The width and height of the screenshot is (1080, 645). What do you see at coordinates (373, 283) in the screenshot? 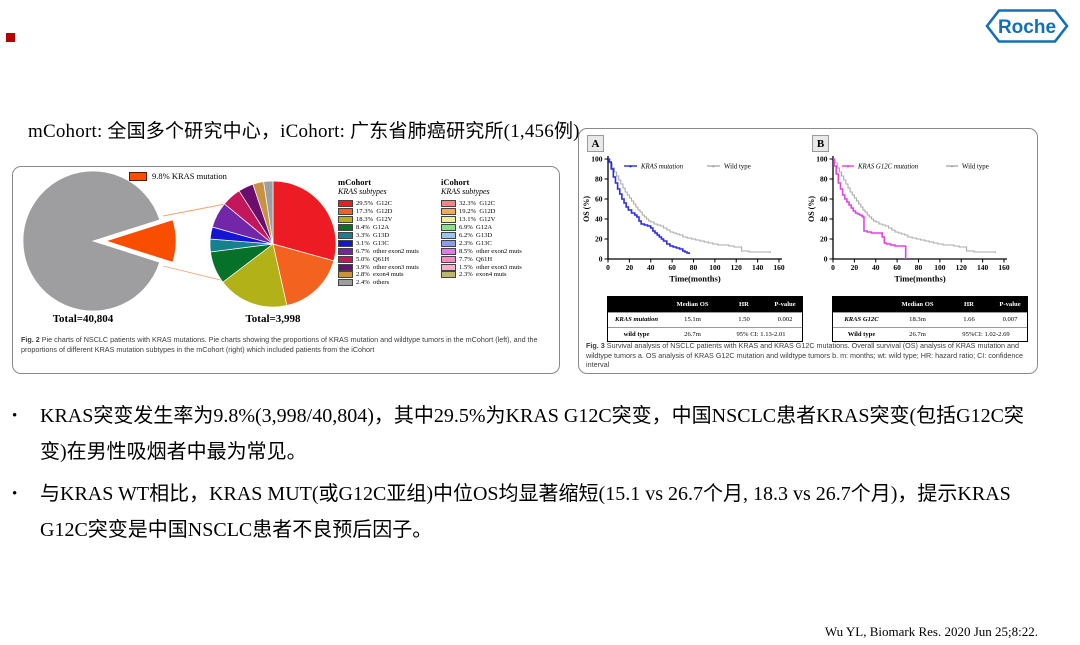
I see `legend-item-label: 2.4% others` at bounding box center [373, 283].